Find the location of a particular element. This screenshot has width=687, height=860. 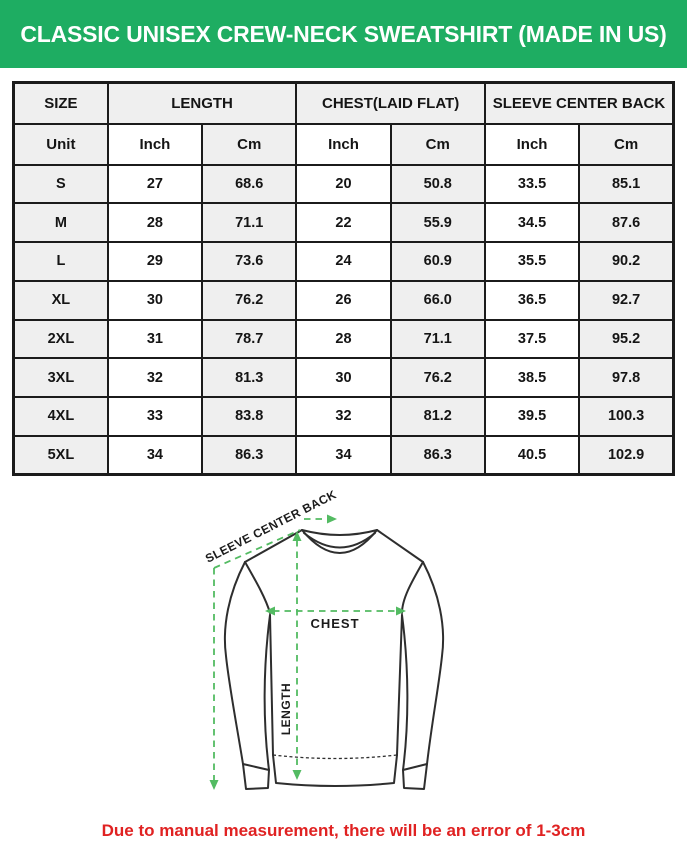

cell-chest-cm: 60.9 is located at coordinates (437, 261).